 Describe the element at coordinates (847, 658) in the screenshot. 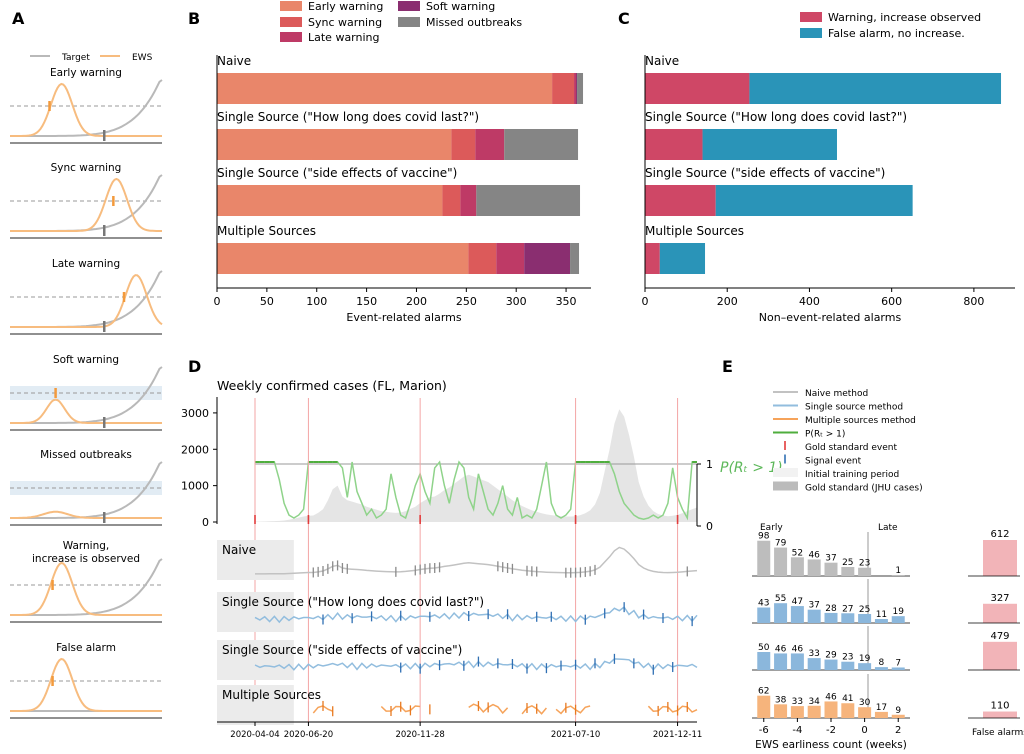

I see `bar-value-label: 23` at that location.